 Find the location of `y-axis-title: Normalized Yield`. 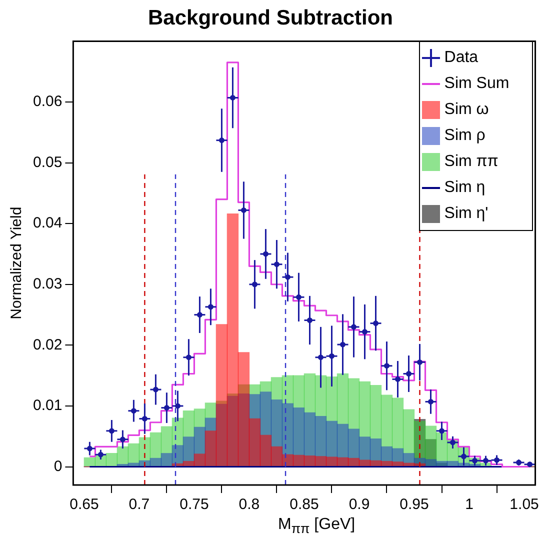

y-axis-title: Normalized Yield is located at coordinates (17, 263).